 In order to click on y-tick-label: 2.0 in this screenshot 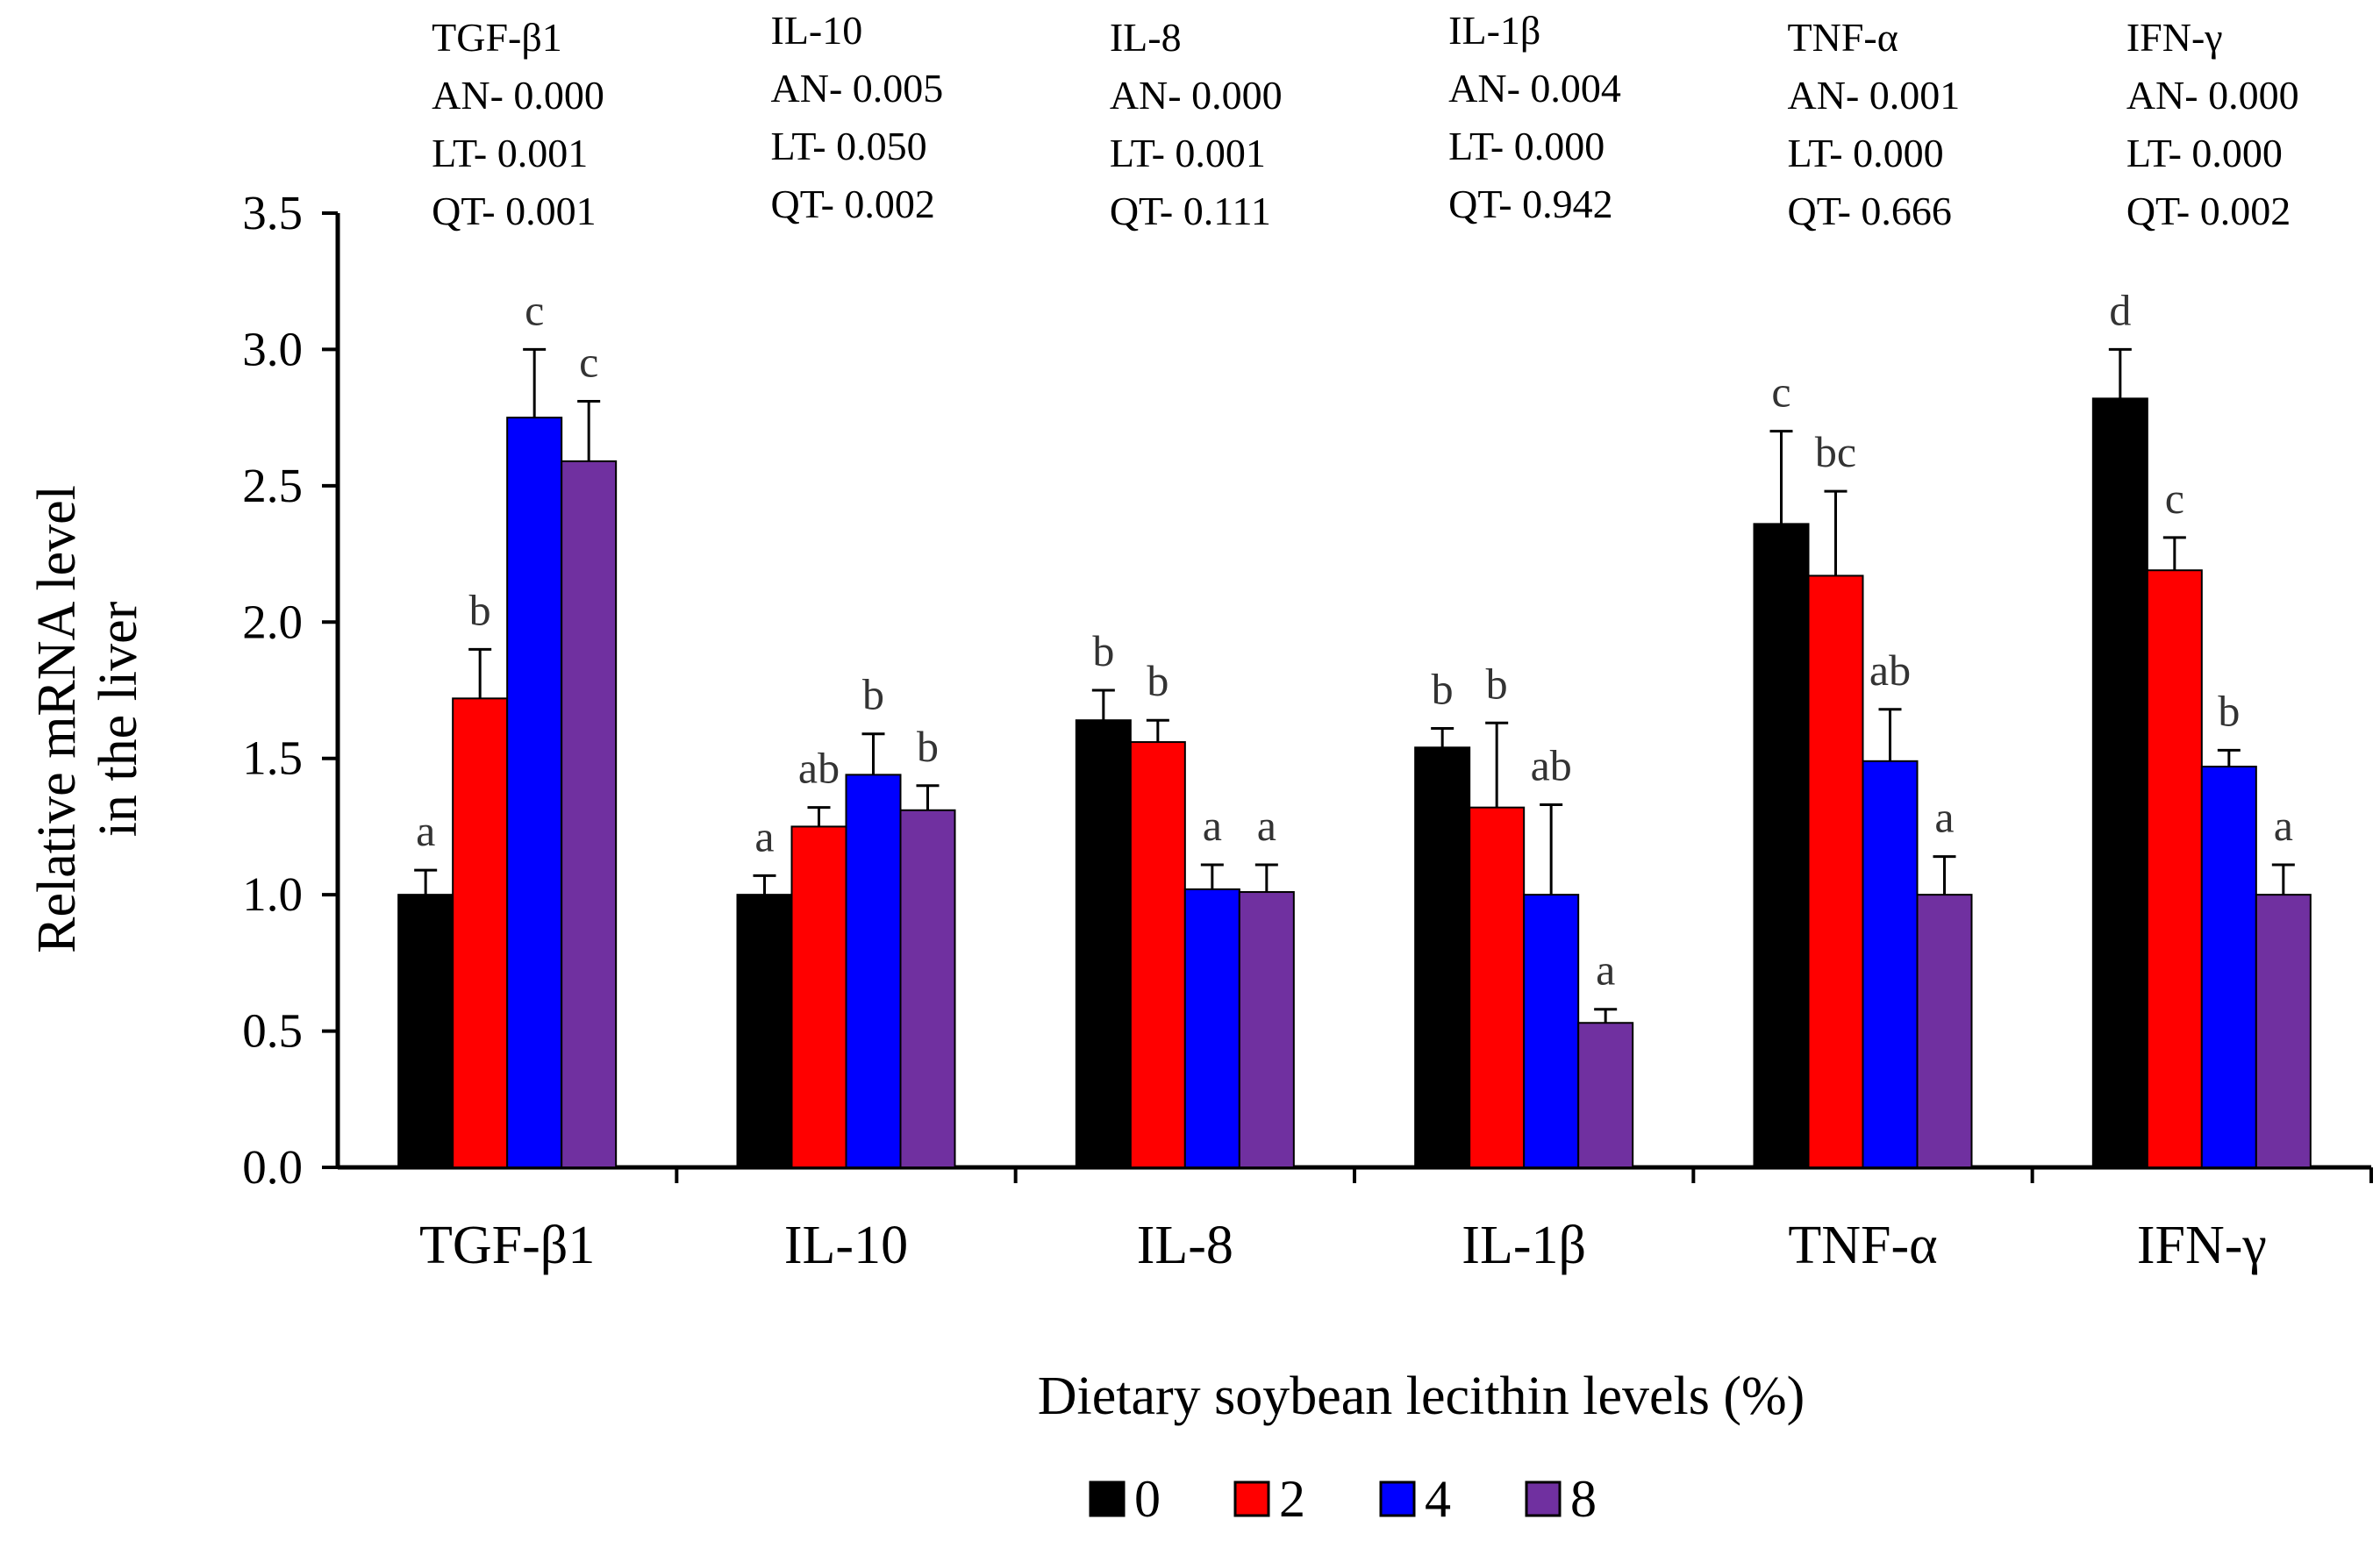, I will do `click(272, 621)`.